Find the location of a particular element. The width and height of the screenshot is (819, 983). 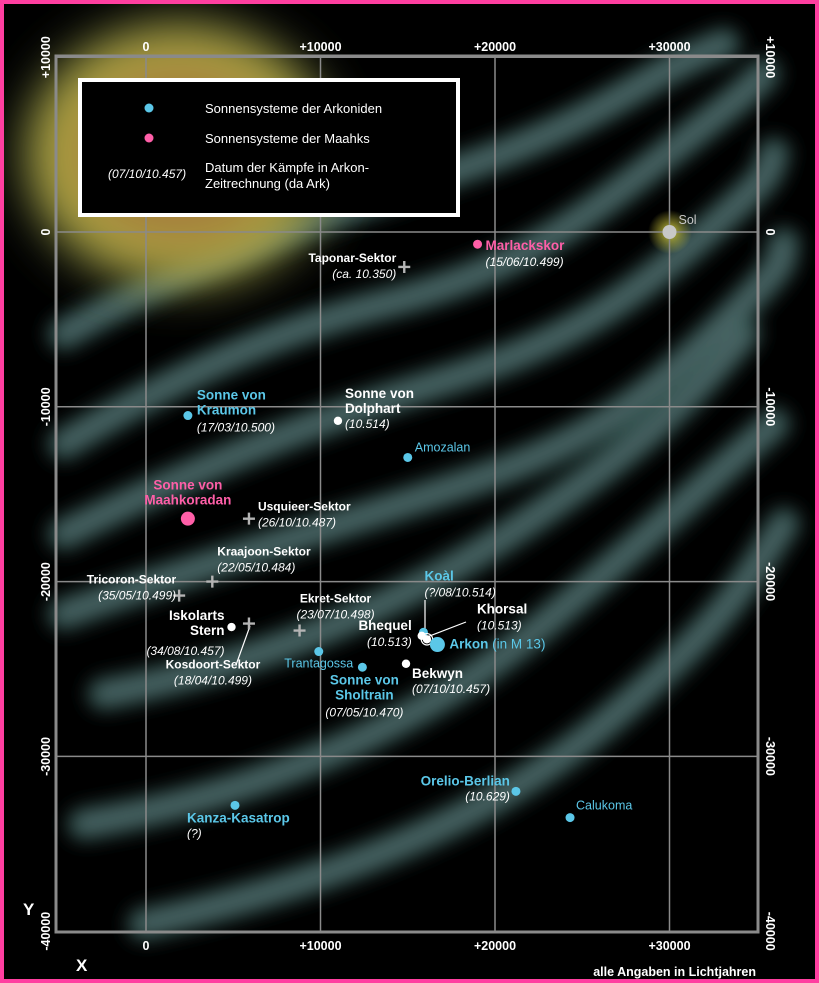

iskolarts-marker is located at coordinates (231, 627).